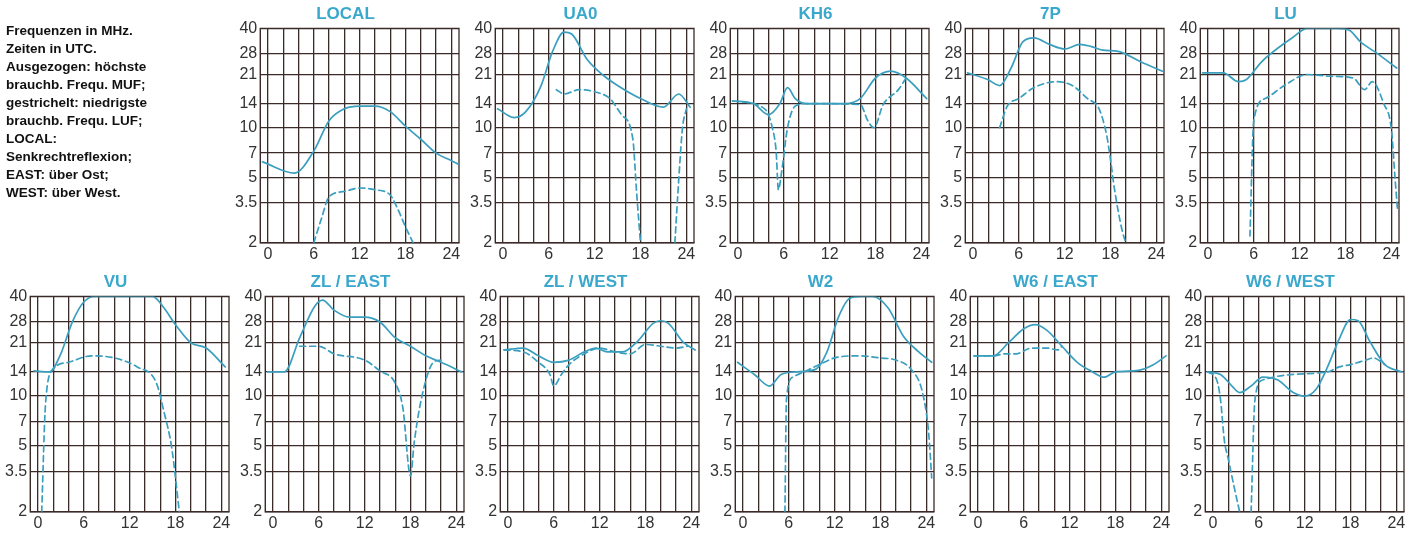 This screenshot has height=537, width=1408. Describe the element at coordinates (345, 13) in the screenshot. I see `chart-title: LOCAL` at that location.